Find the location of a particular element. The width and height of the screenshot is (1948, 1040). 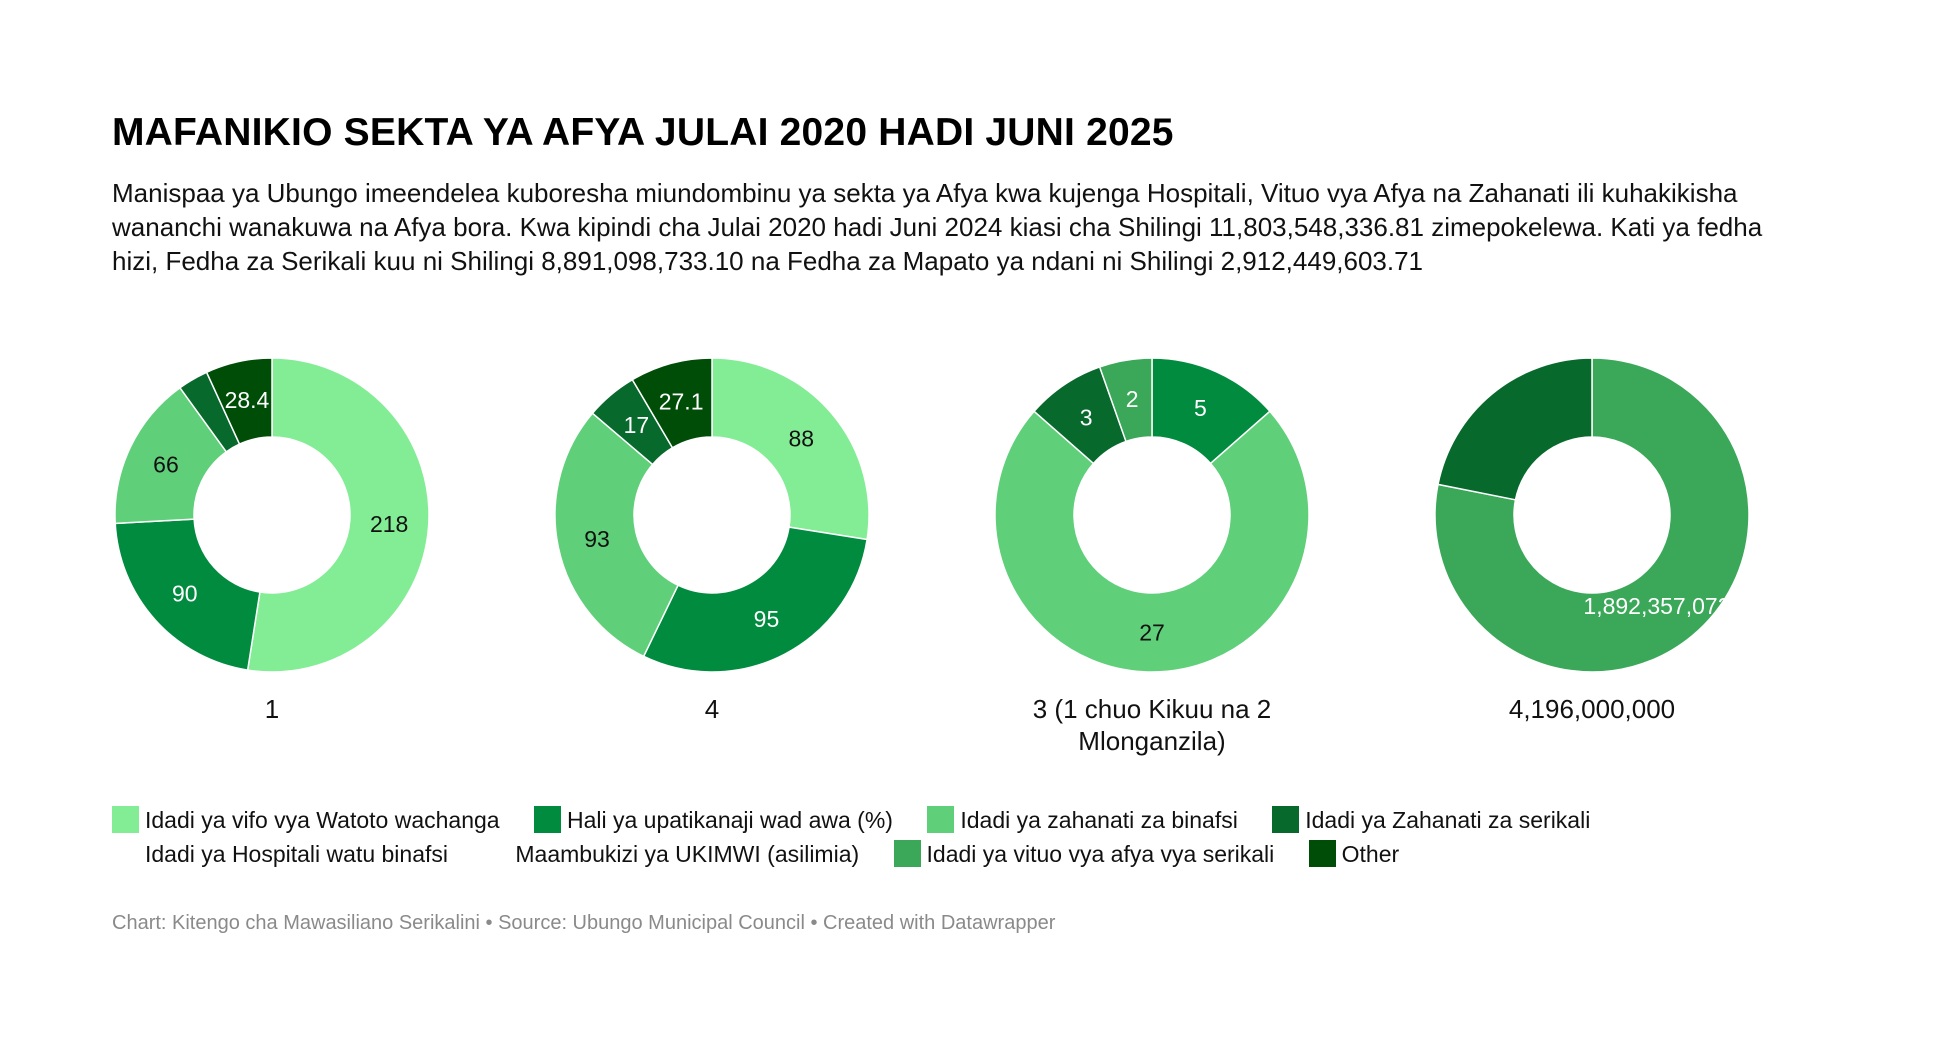

slice-value-label: 27 is located at coordinates (1152, 633).